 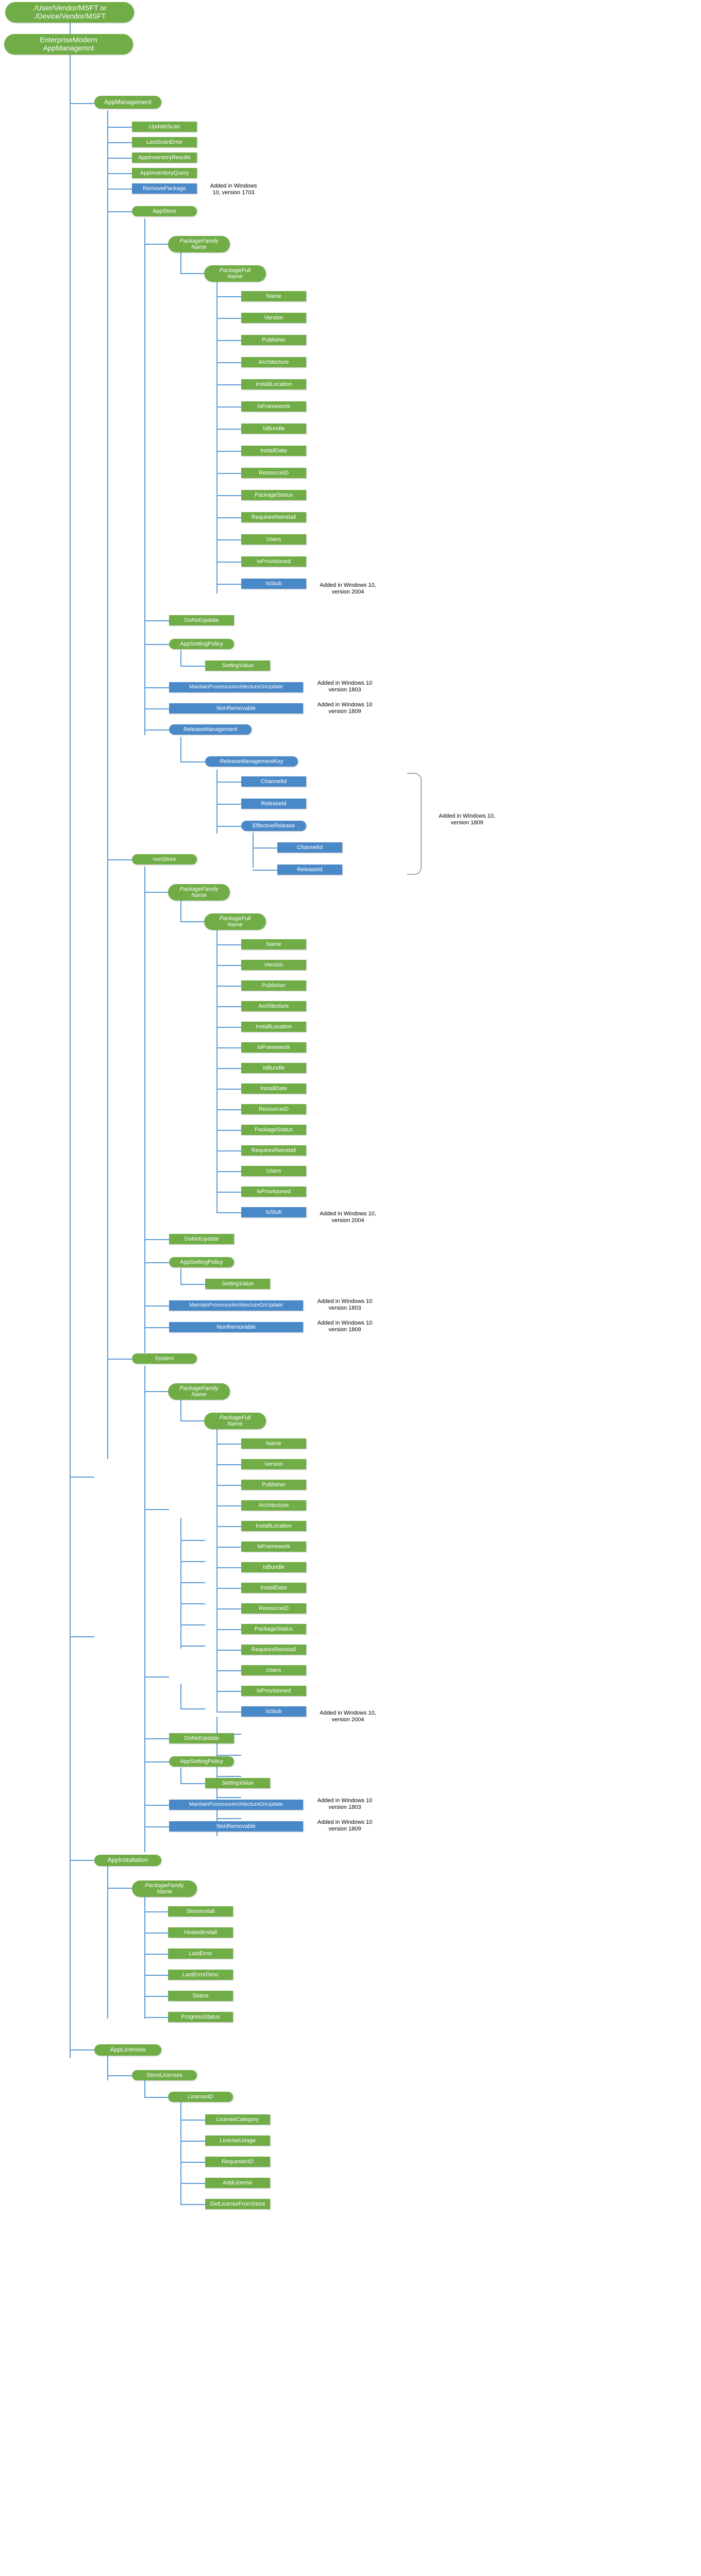 I want to click on node-appstore-packagefamilyname: PackageFamily Name, so click(x=199, y=244).